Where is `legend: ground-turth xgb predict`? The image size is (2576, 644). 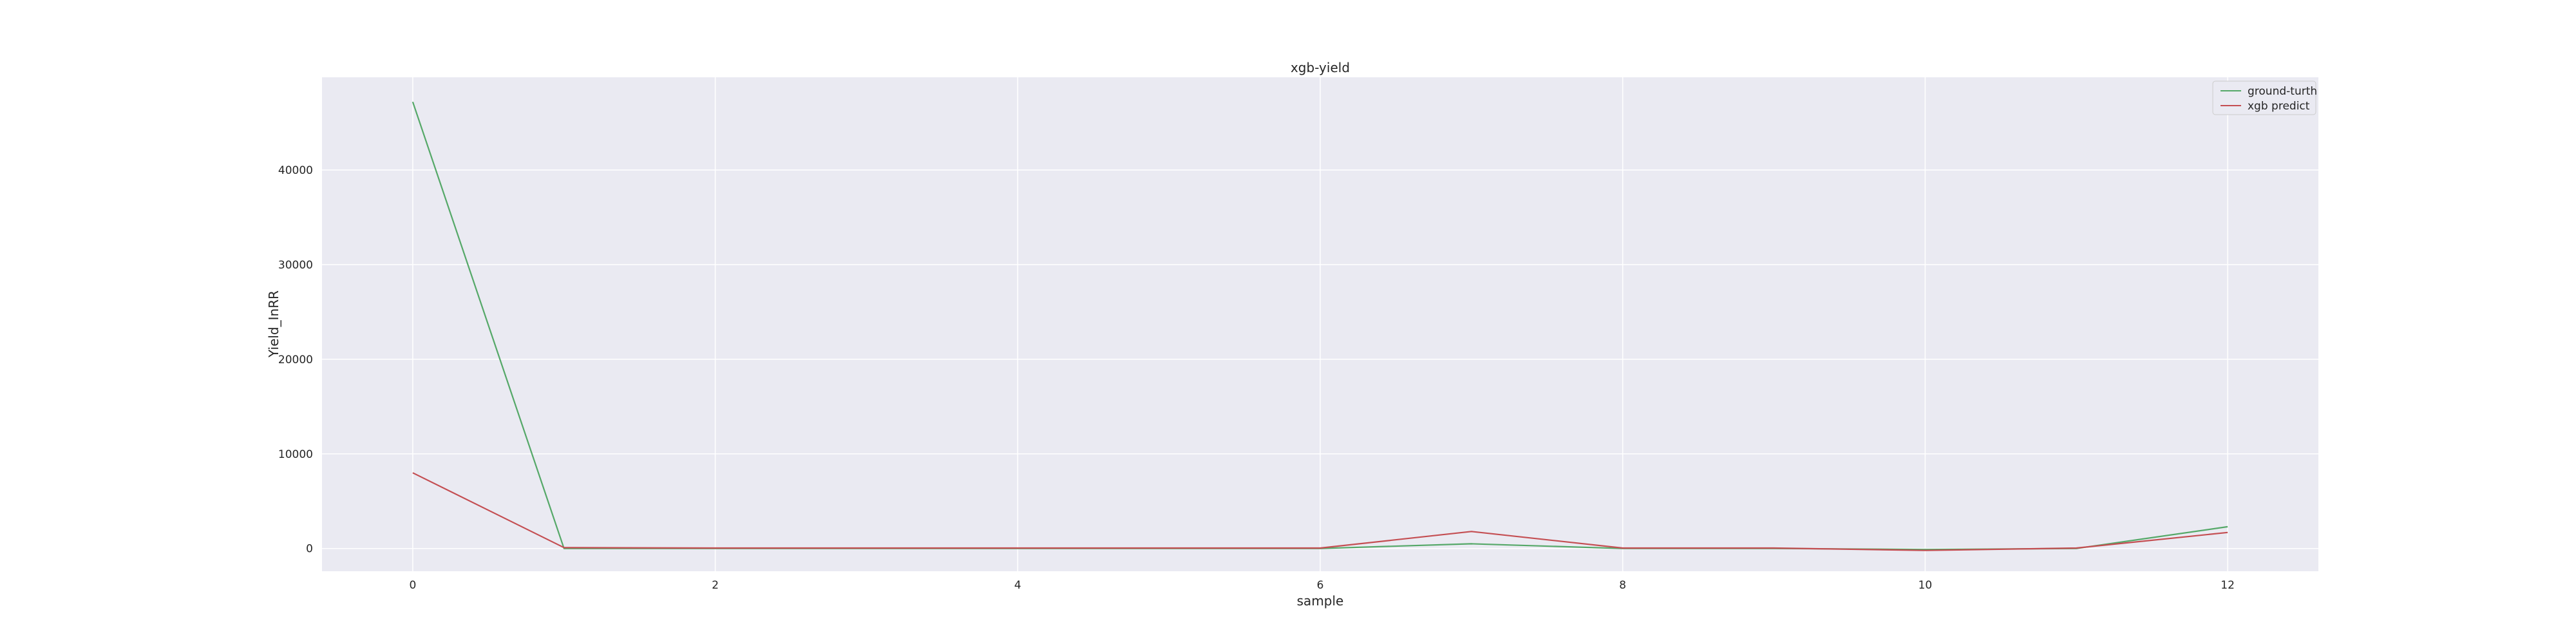
legend: ground-turth xgb predict is located at coordinates (2264, 97).